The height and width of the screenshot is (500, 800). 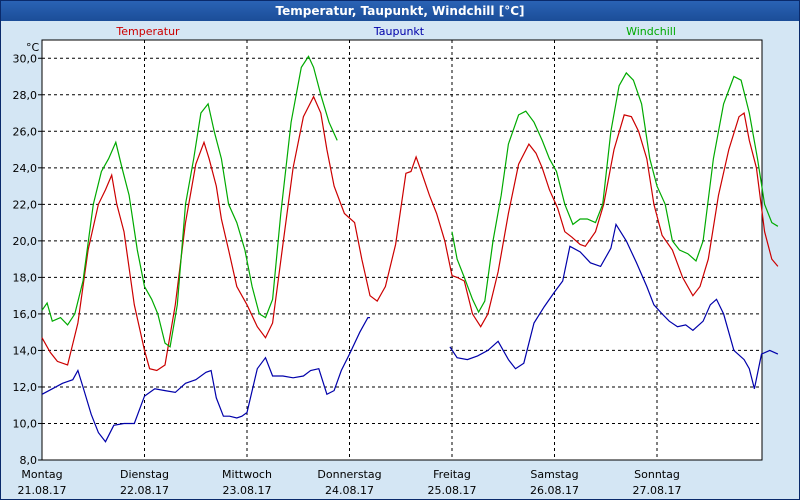 I want to click on legend-windchill: Windchill, so click(x=651, y=31).